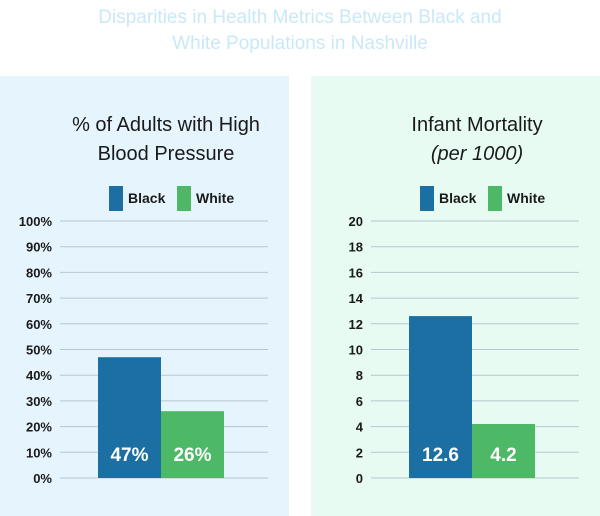 The width and height of the screenshot is (600, 516). I want to click on chart-subtitle: (per 1000), so click(477, 154).